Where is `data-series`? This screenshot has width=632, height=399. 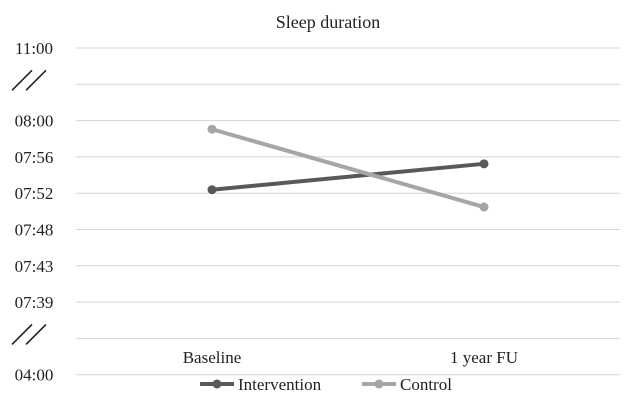
data-series is located at coordinates (348, 168).